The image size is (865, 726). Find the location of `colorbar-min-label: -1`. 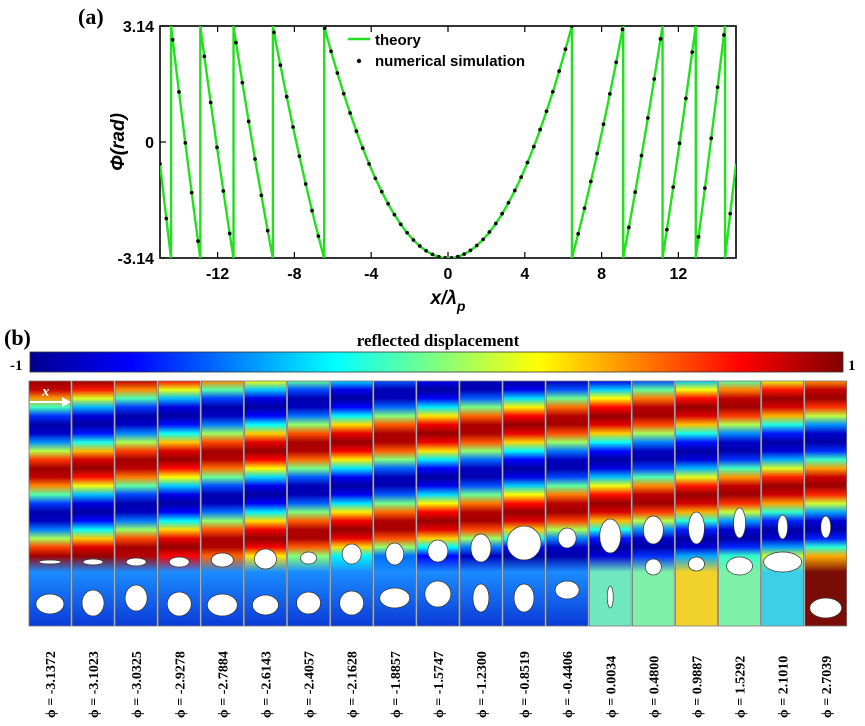

colorbar-min-label: -1 is located at coordinates (16, 366).